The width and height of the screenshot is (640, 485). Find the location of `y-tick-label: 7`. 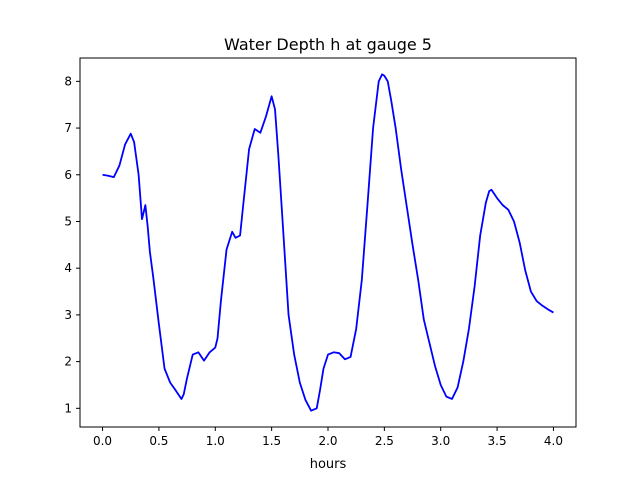

y-tick-label: 7 is located at coordinates (68, 128).